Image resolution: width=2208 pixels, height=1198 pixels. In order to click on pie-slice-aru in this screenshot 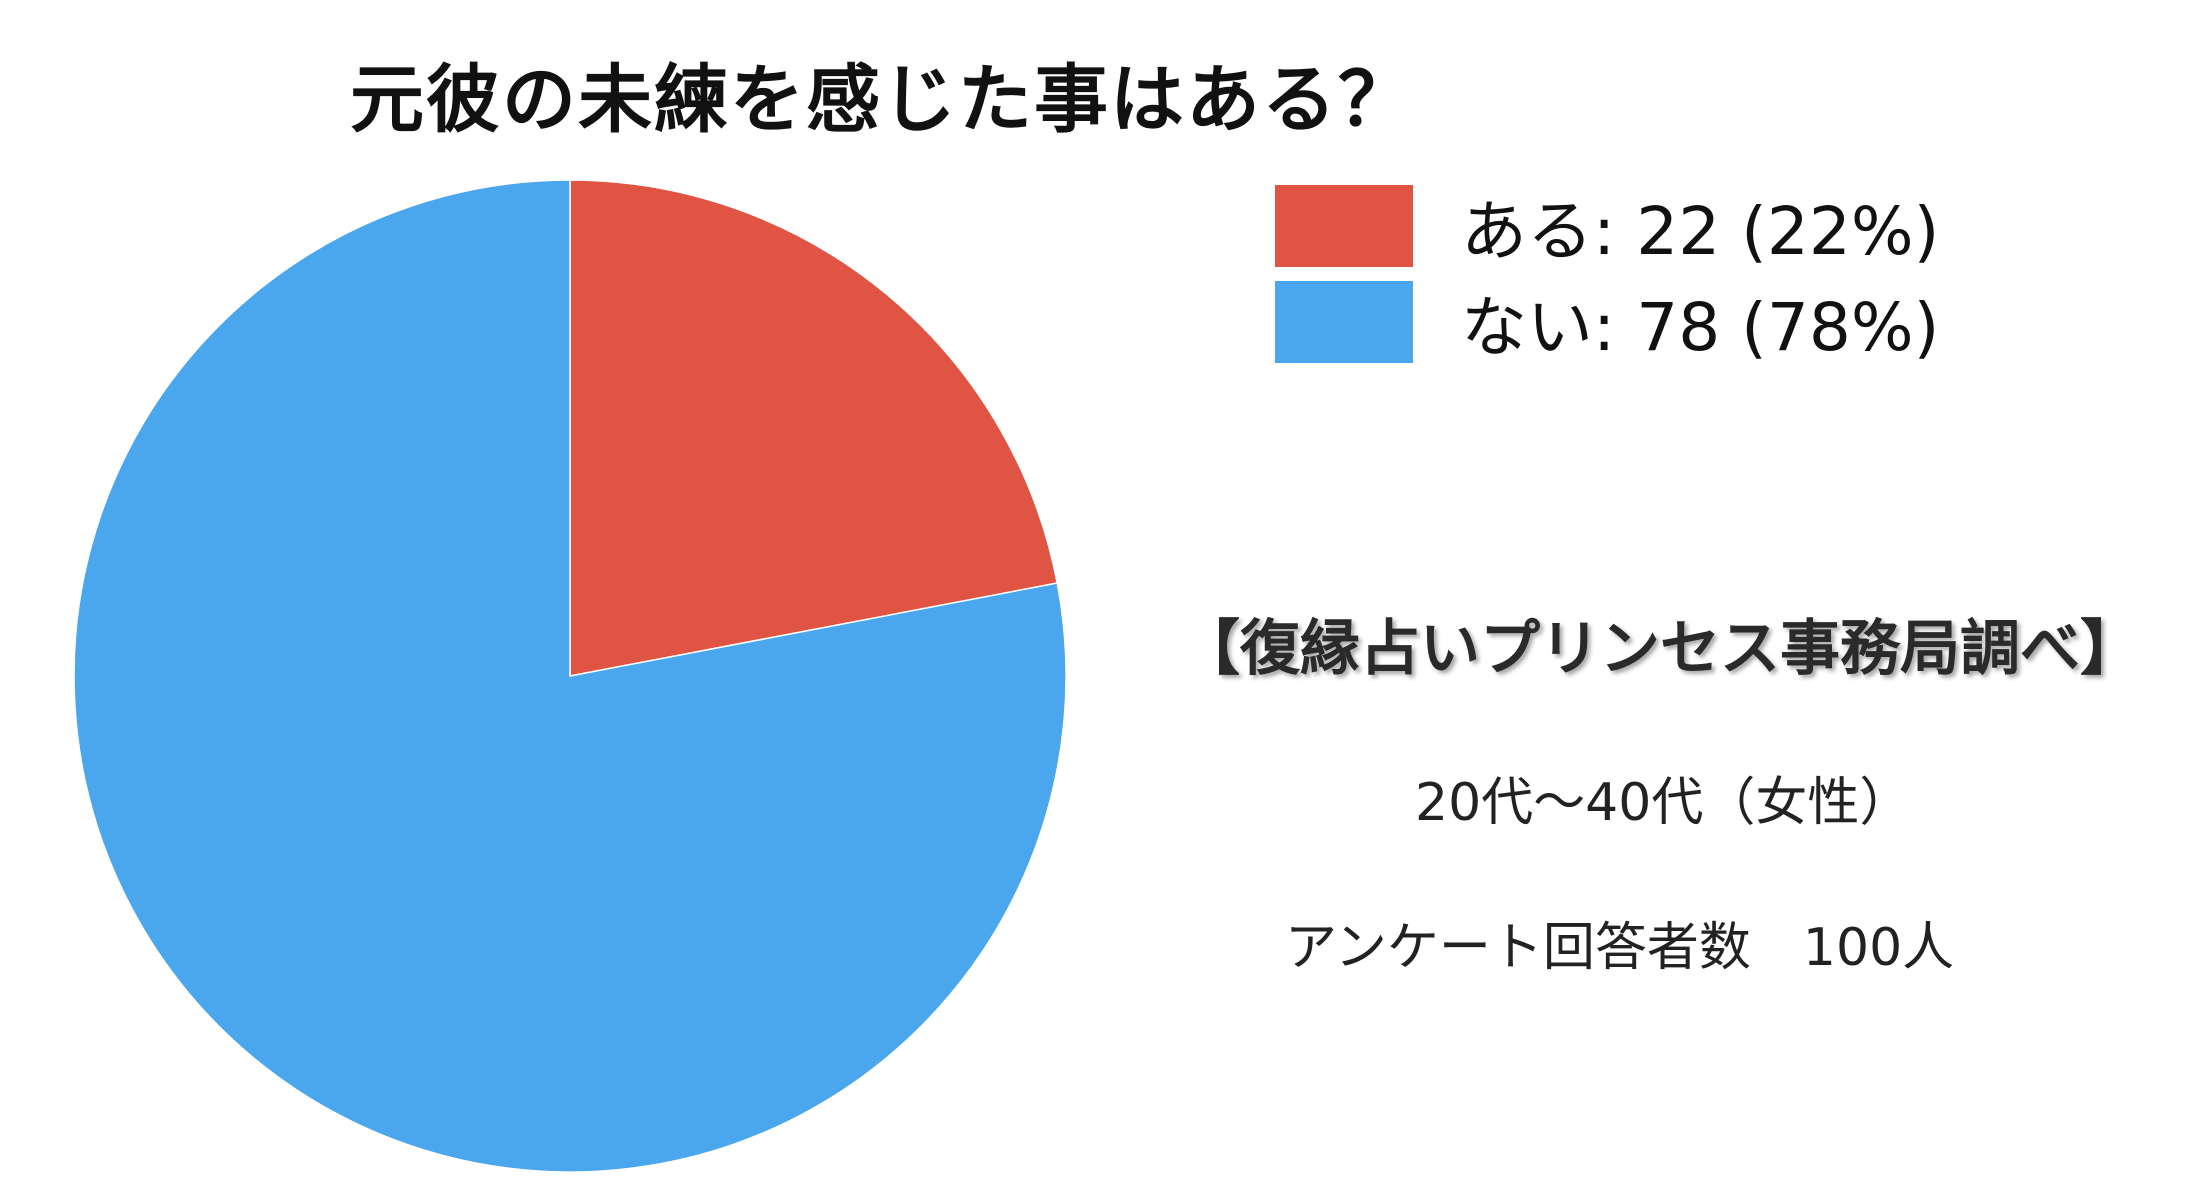, I will do `click(814, 428)`.